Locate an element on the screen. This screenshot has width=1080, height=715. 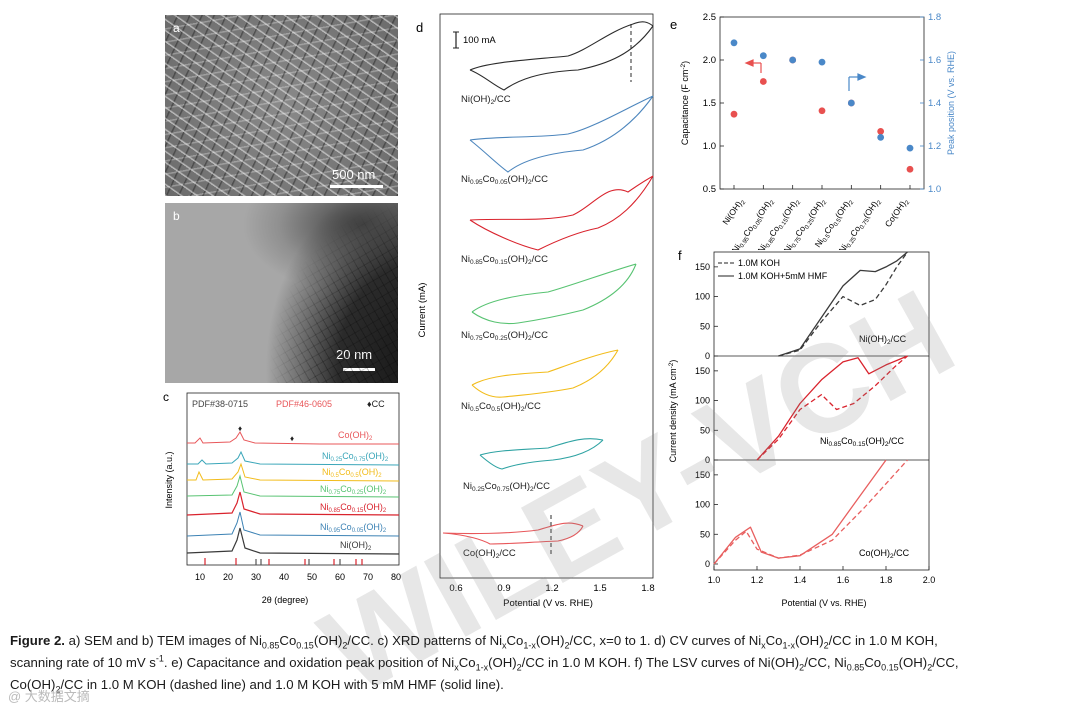
sem-scale-text: 500 nm is located at coordinates (354, 174).